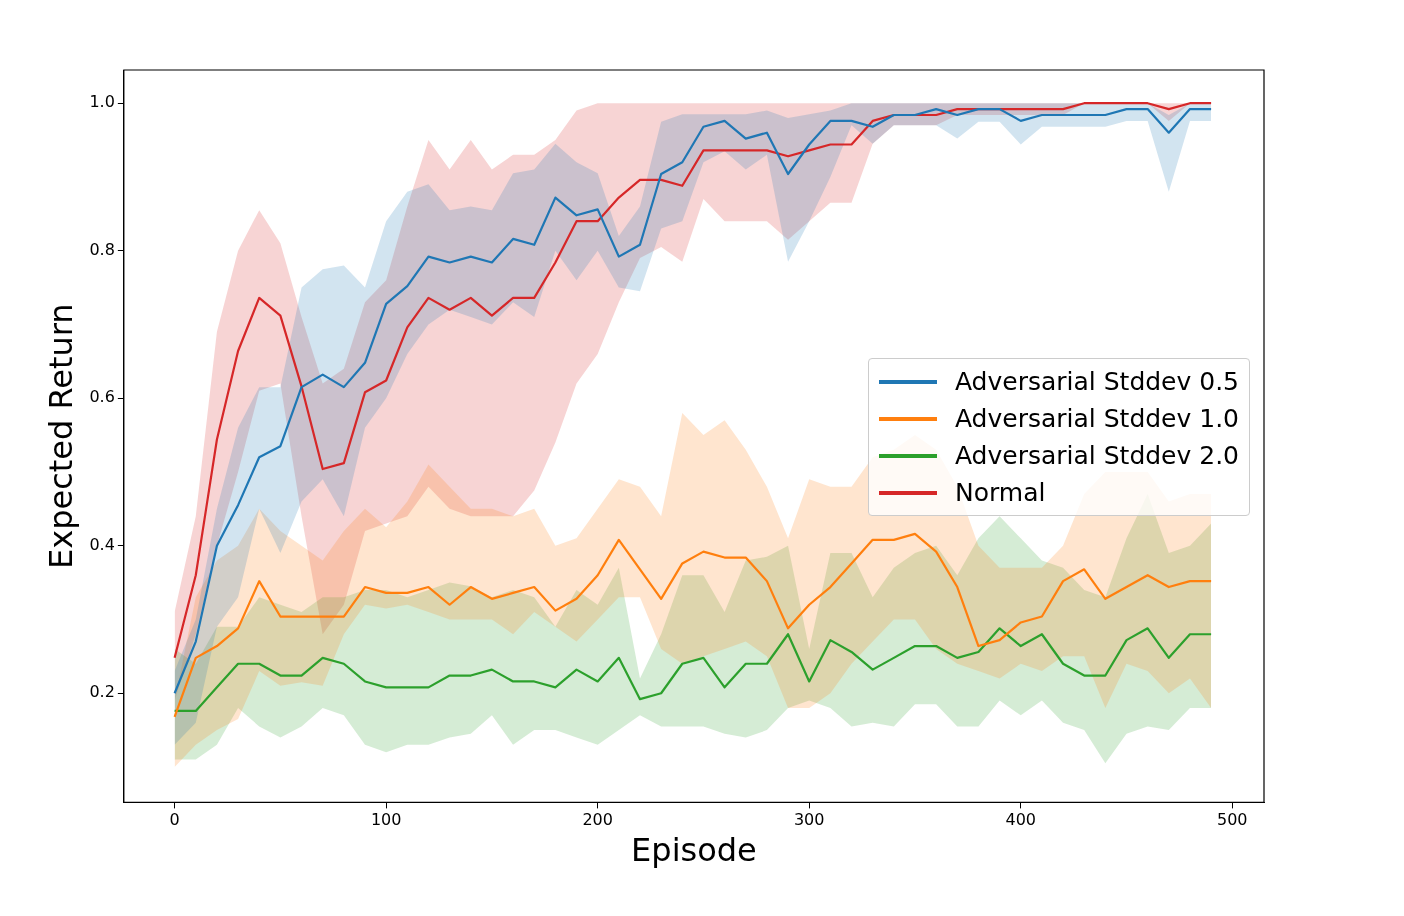 This screenshot has height=916, width=1404. I want to click on y-tick-label: 1.0, so click(102, 102).